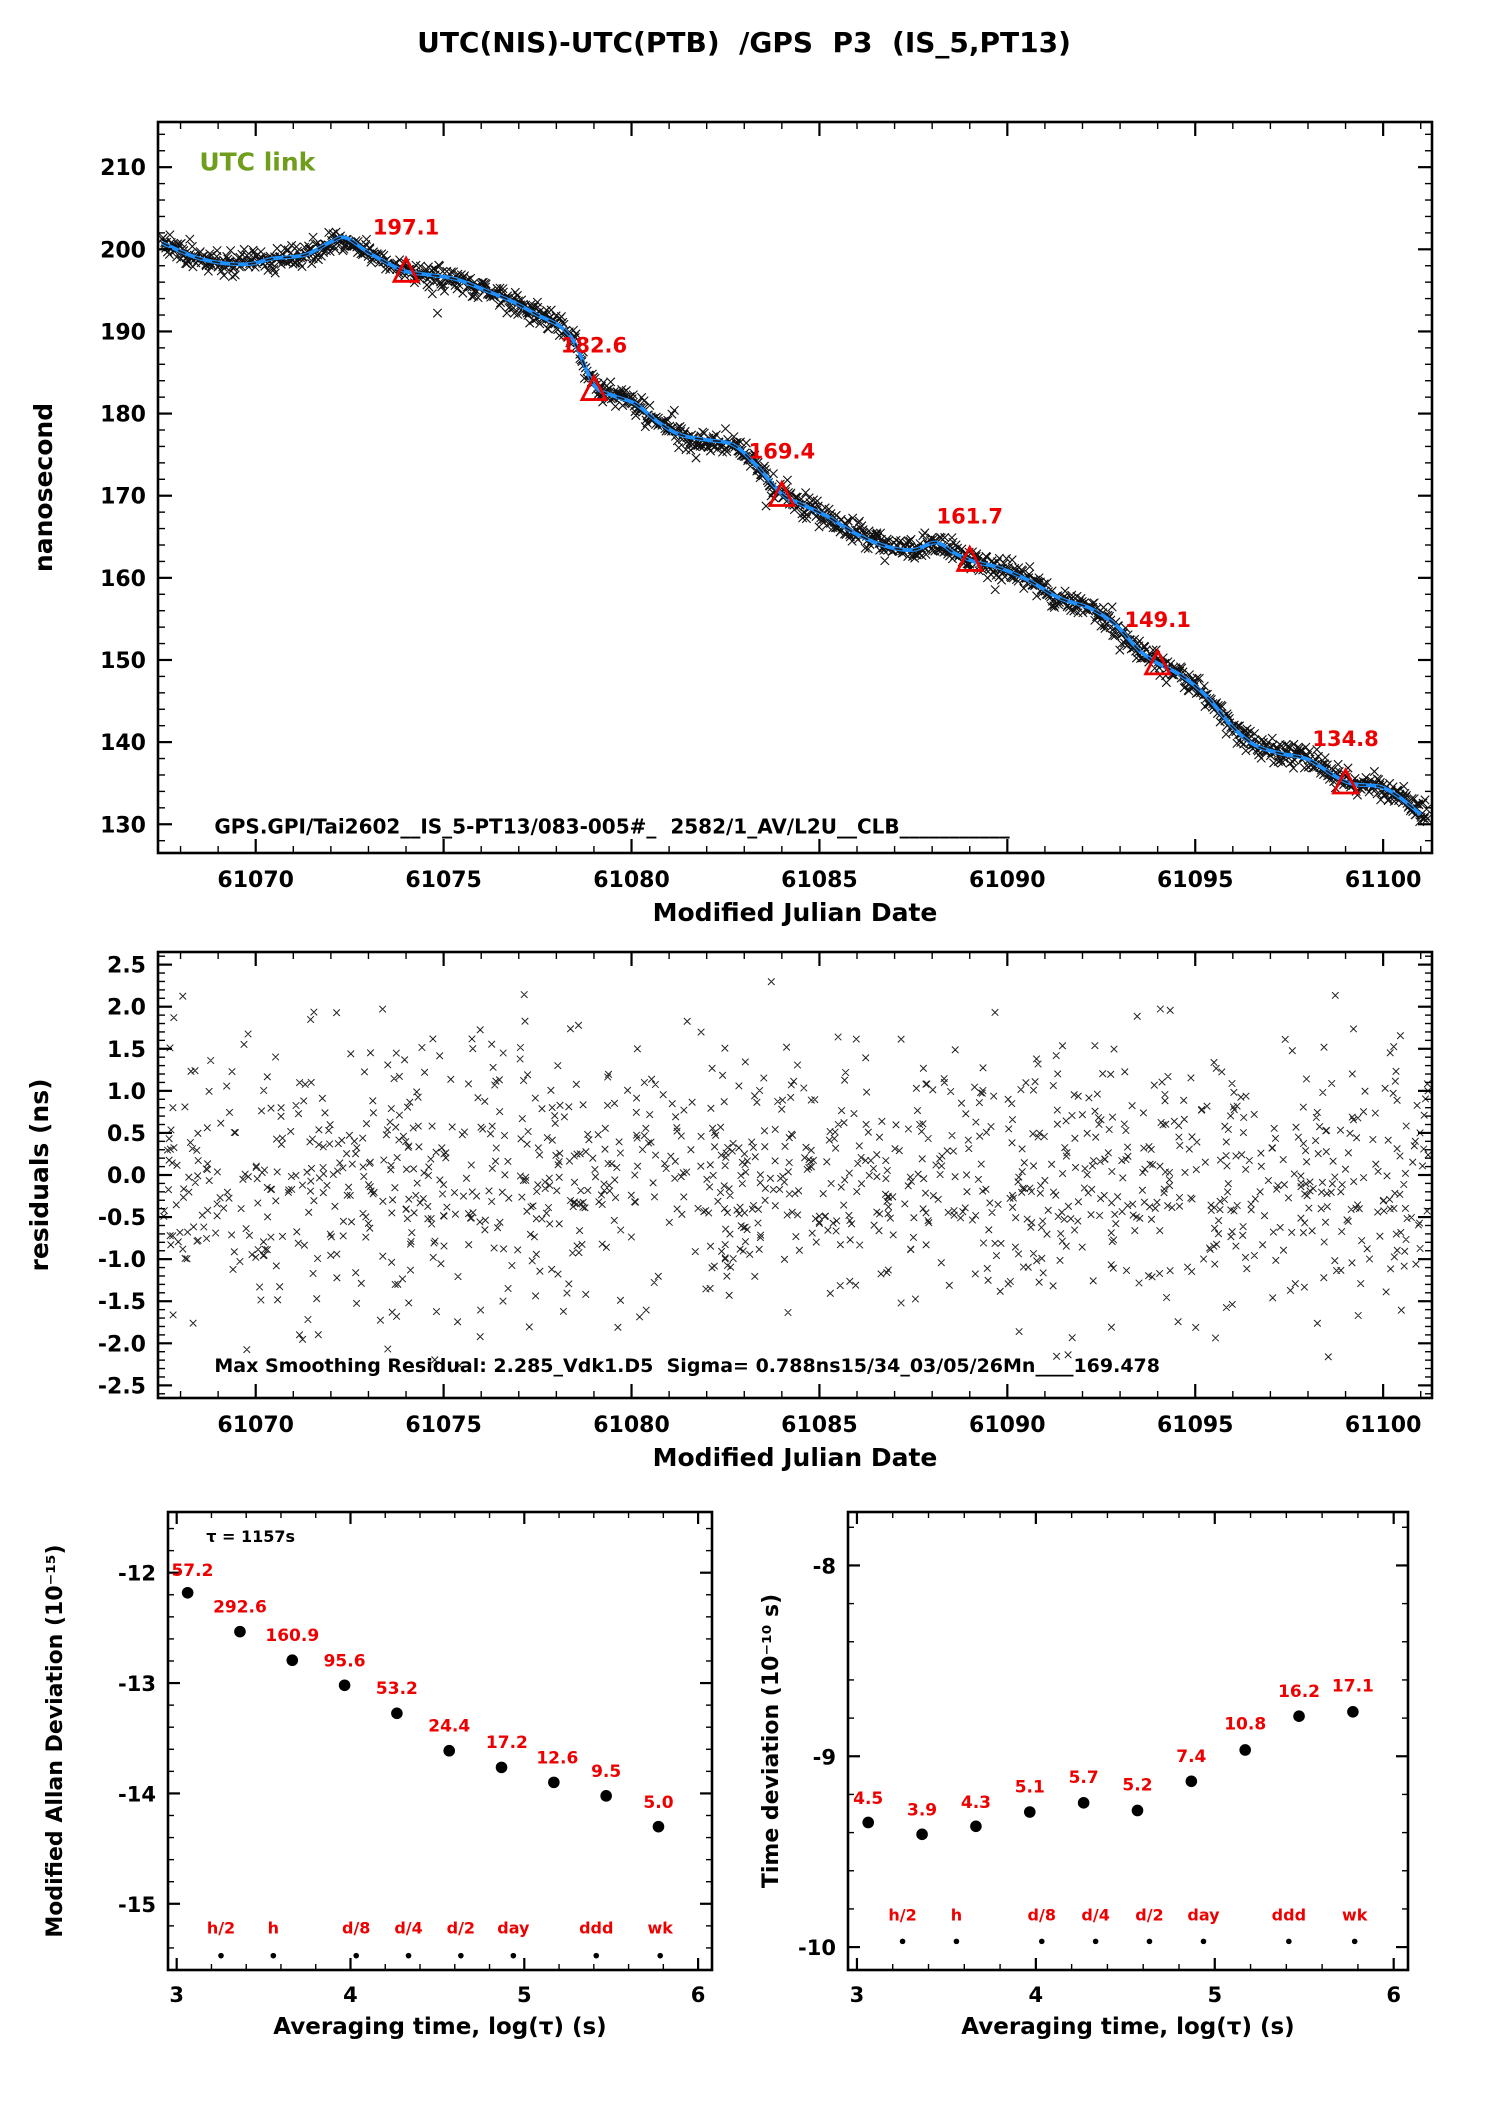  Describe the element at coordinates (1084, 1778) in the screenshot. I see `svg-text: 5.7` at that location.